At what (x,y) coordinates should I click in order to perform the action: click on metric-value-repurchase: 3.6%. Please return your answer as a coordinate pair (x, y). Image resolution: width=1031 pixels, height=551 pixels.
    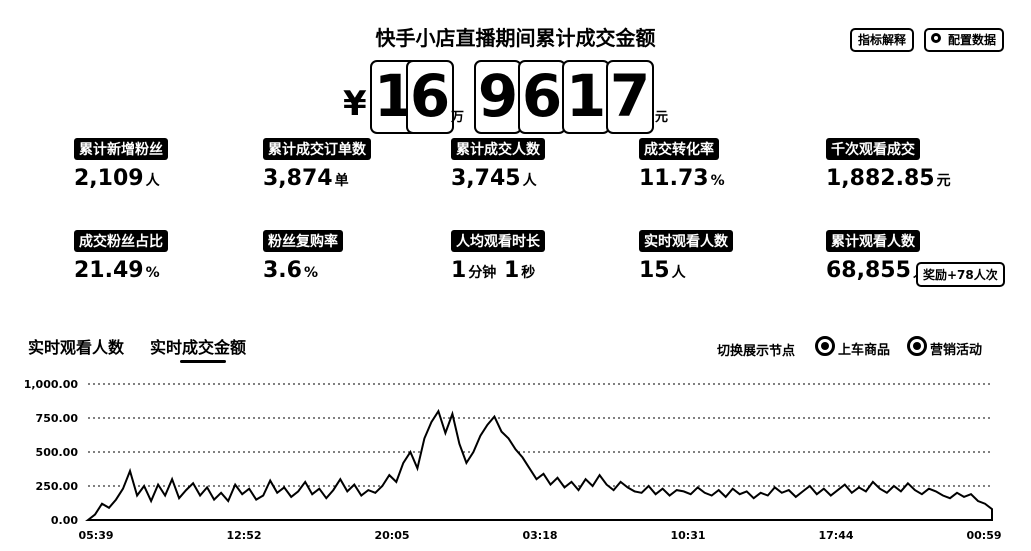
    Looking at the image, I should click on (291, 270).